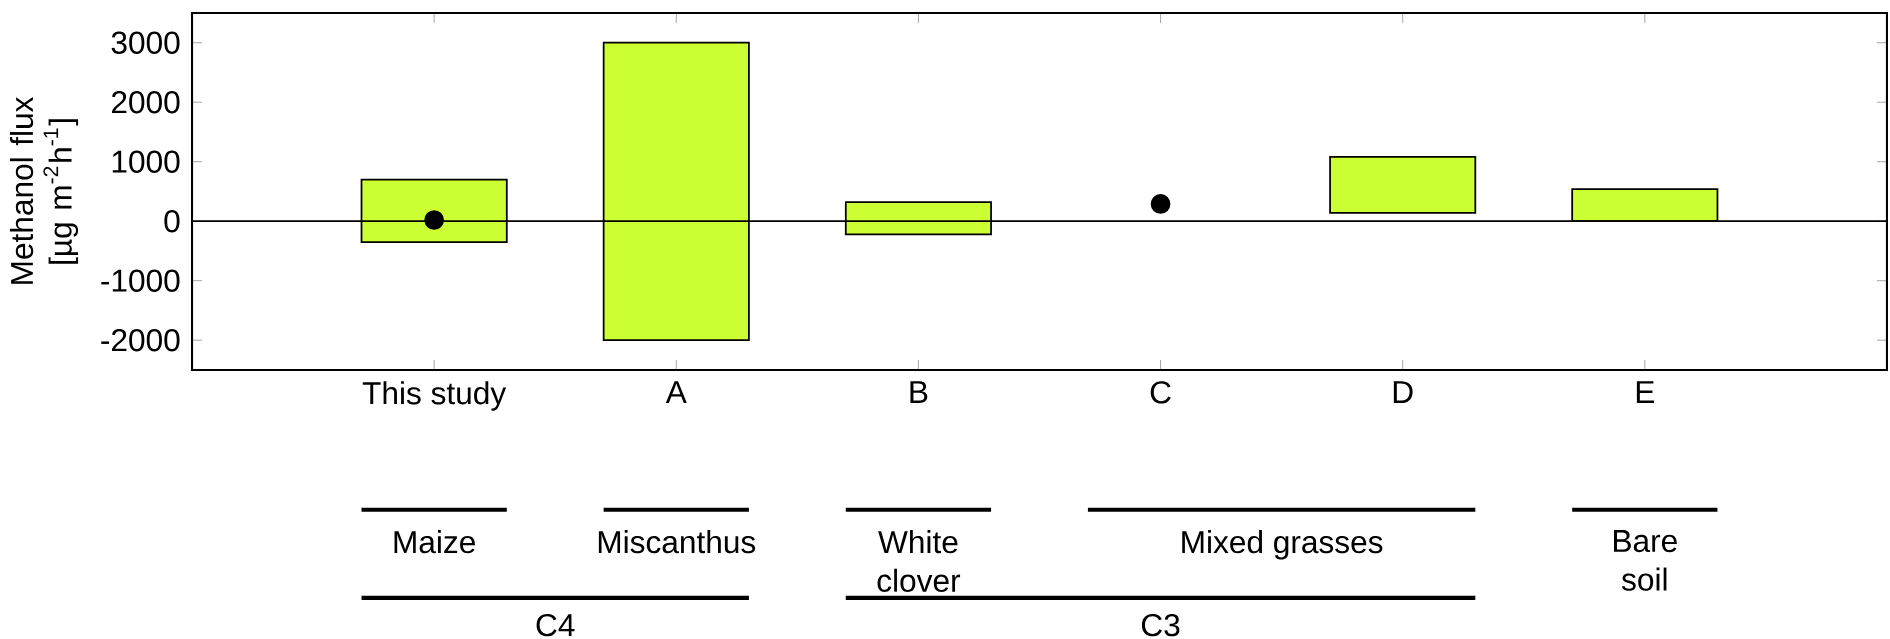  I want to click on text: Mixed grasses, so click(1282, 545).